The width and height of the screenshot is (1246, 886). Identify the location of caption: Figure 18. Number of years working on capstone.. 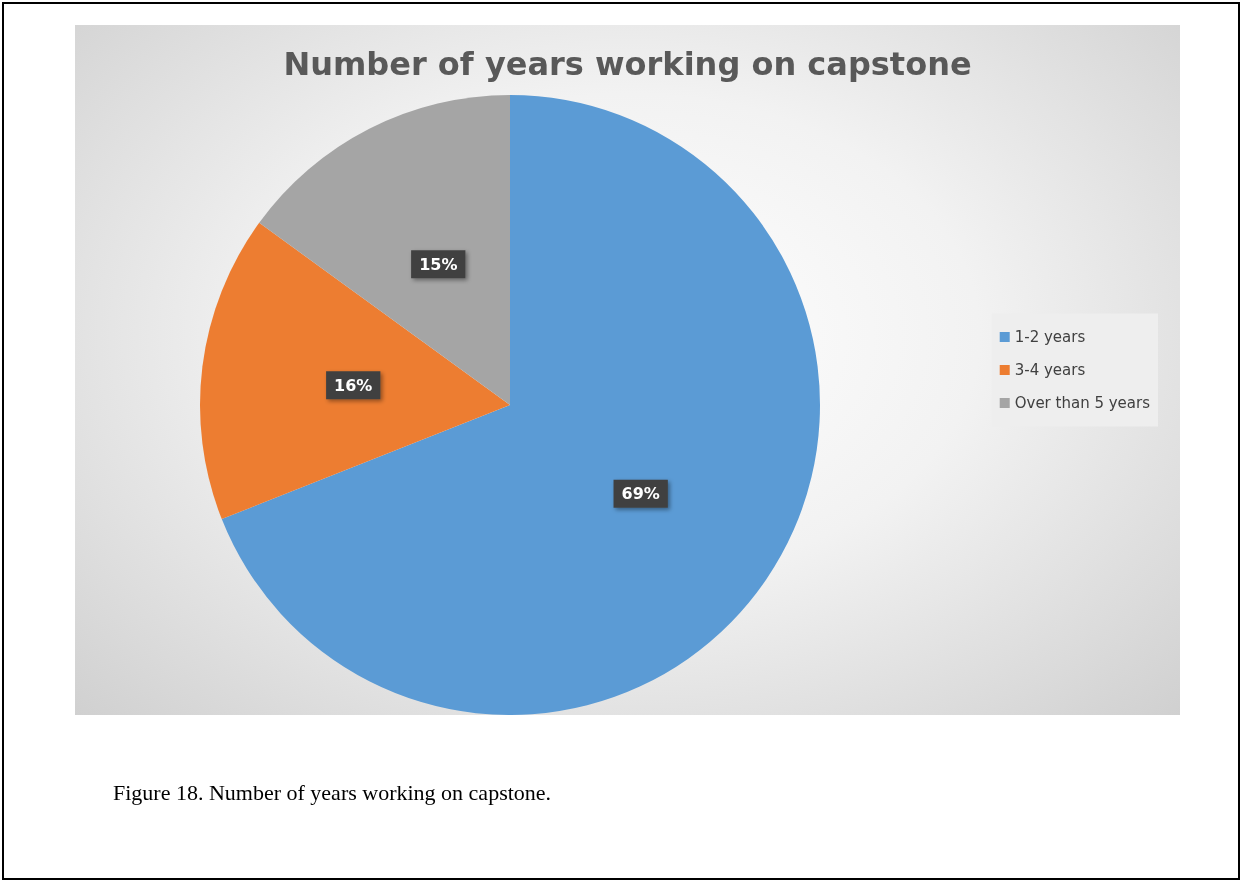
(332, 793).